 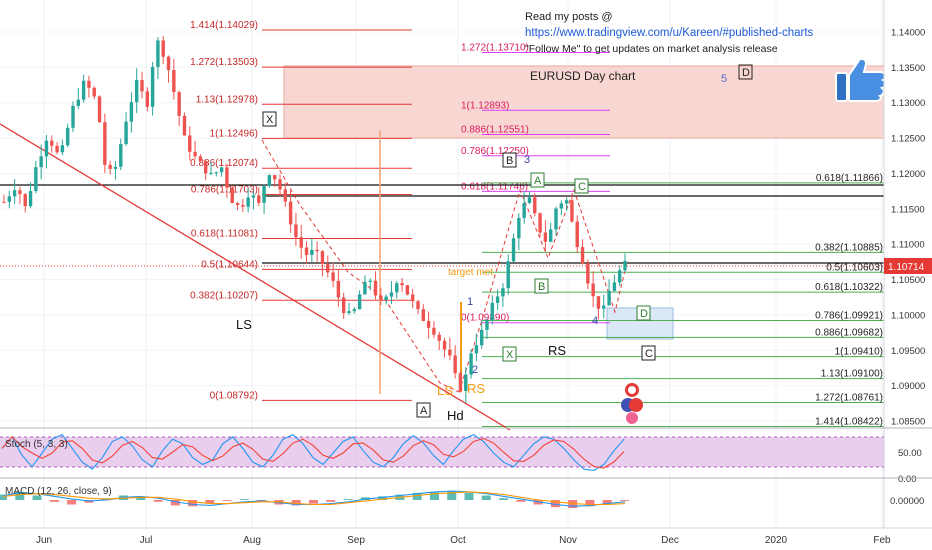 What do you see at coordinates (224, 163) in the screenshot?
I see `fib-label: 0.886(1.12074)` at bounding box center [224, 163].